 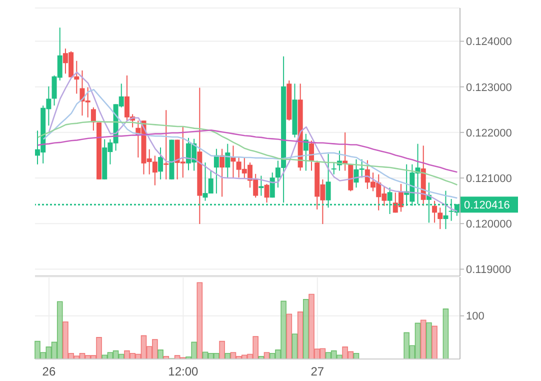 I want to click on x-tick-label: 26, so click(x=49, y=371).